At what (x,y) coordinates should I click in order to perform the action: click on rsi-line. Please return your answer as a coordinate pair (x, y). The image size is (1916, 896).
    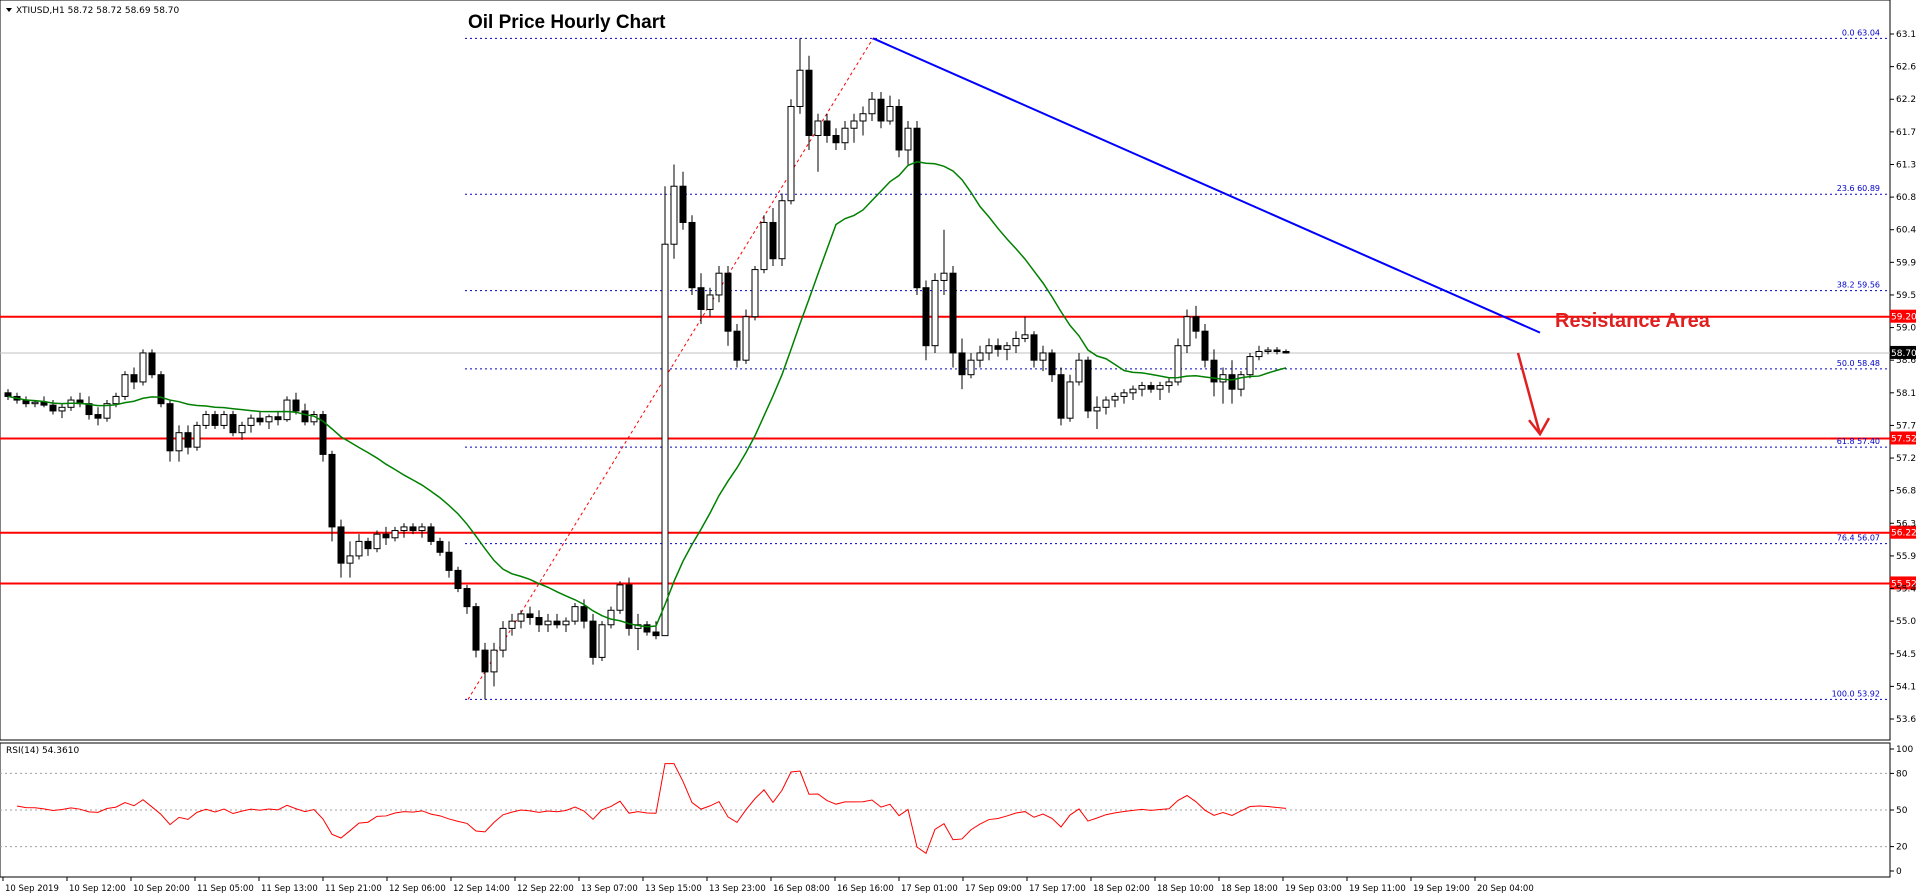
    Looking at the image, I should click on (651, 809).